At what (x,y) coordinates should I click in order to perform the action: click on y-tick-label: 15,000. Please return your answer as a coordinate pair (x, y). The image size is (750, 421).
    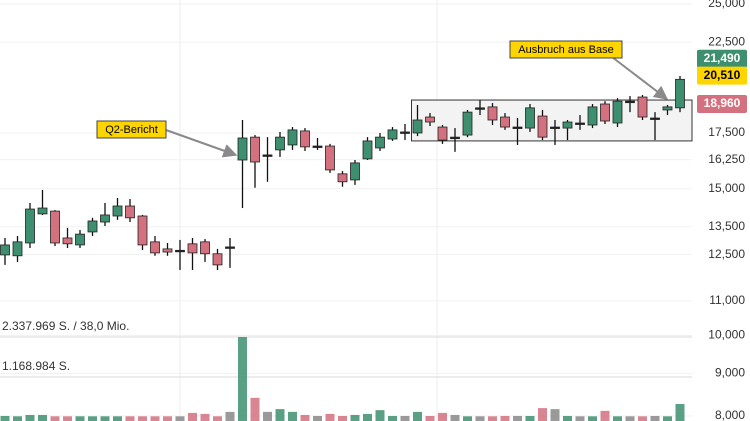
    Looking at the image, I should click on (726, 188).